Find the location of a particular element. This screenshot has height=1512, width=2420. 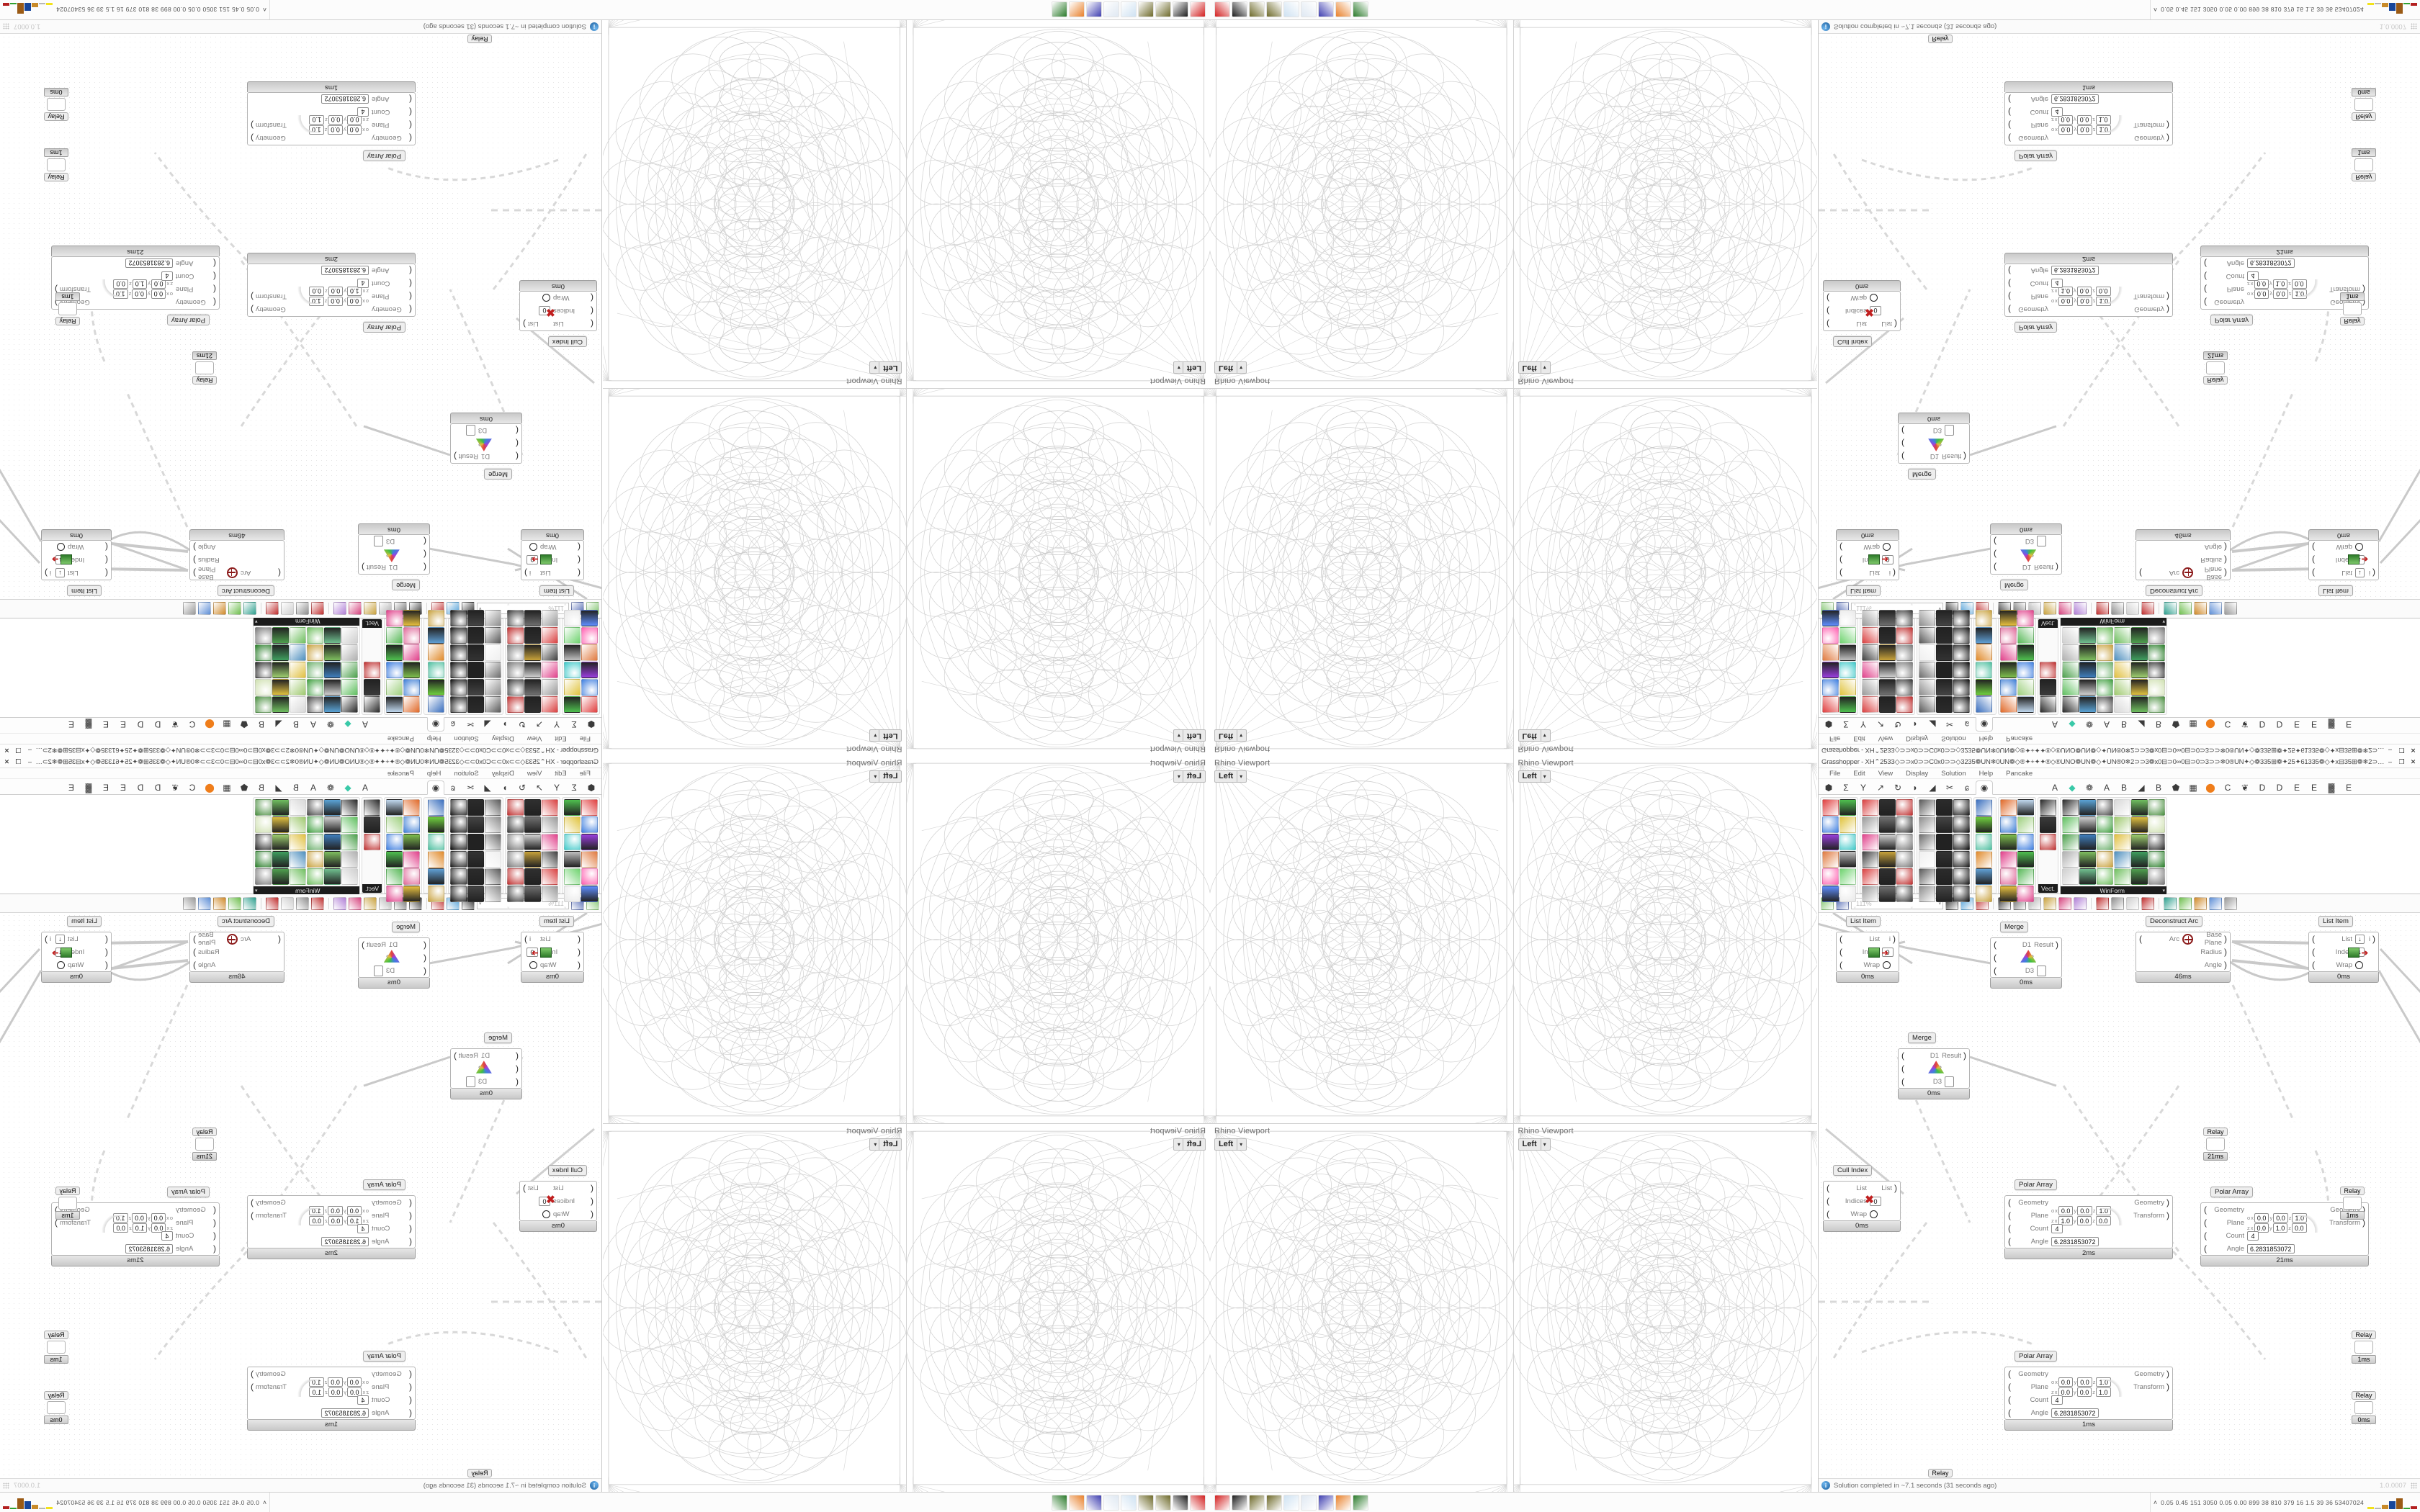

tab-arrow-icon: ↗ is located at coordinates (539, 724).